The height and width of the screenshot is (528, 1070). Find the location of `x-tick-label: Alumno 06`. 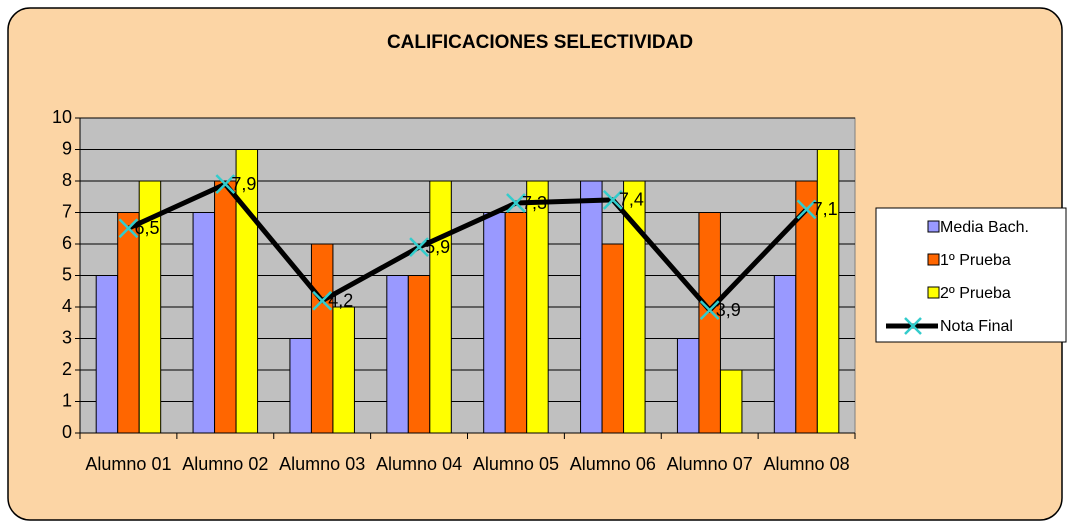

x-tick-label: Alumno 06 is located at coordinates (612, 464).